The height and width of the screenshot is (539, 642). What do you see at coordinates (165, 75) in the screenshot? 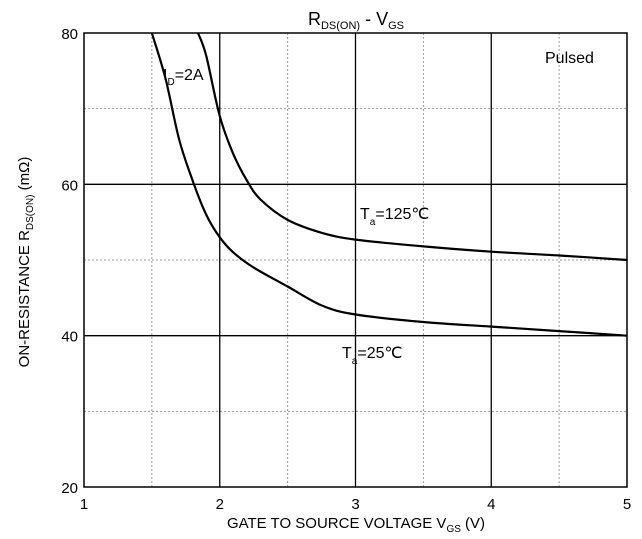
I see `id-main: I` at bounding box center [165, 75].